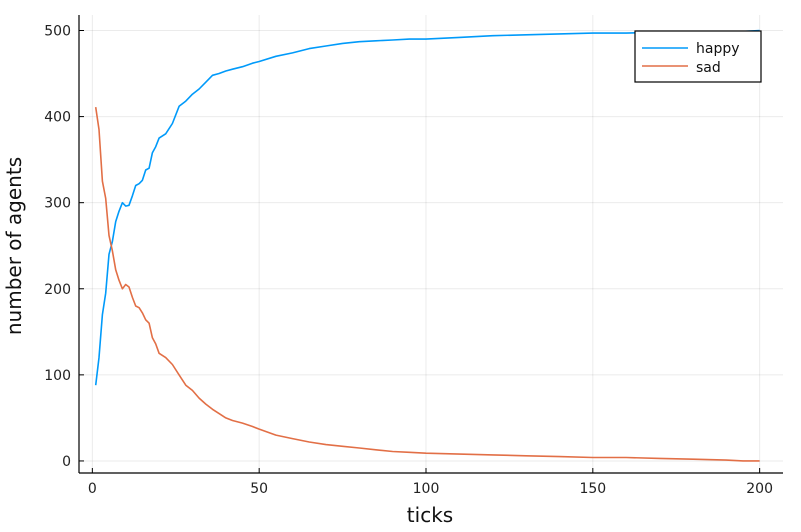  Describe the element at coordinates (708, 68) in the screenshot. I see `legend-label-sad: sad` at that location.